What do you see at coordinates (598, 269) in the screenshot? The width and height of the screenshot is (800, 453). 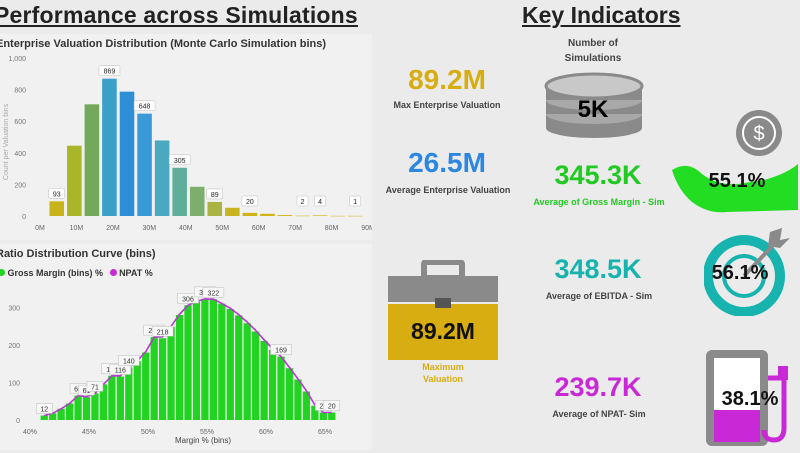 I see `ebitda-value: 348.5K` at bounding box center [598, 269].